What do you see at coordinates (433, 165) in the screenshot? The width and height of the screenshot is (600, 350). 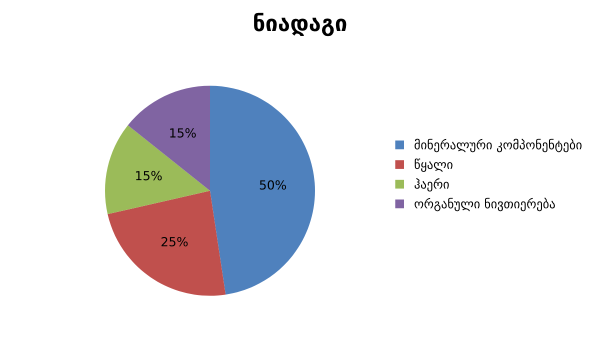 I see `legend-label: წყალი` at bounding box center [433, 165].